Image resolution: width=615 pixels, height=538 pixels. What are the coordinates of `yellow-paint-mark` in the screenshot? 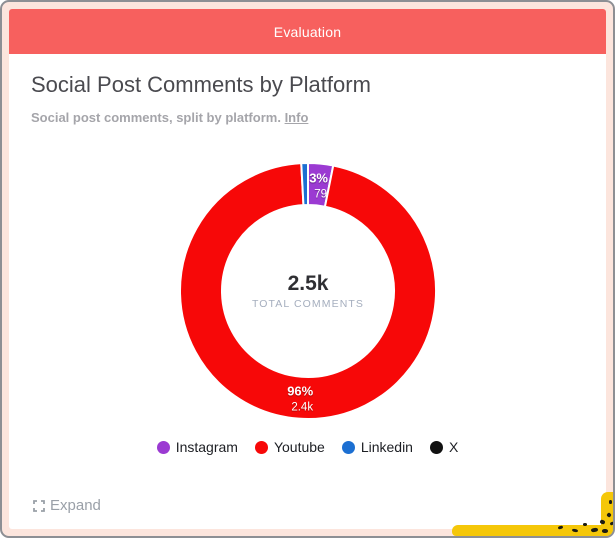 It's located at (532, 530).